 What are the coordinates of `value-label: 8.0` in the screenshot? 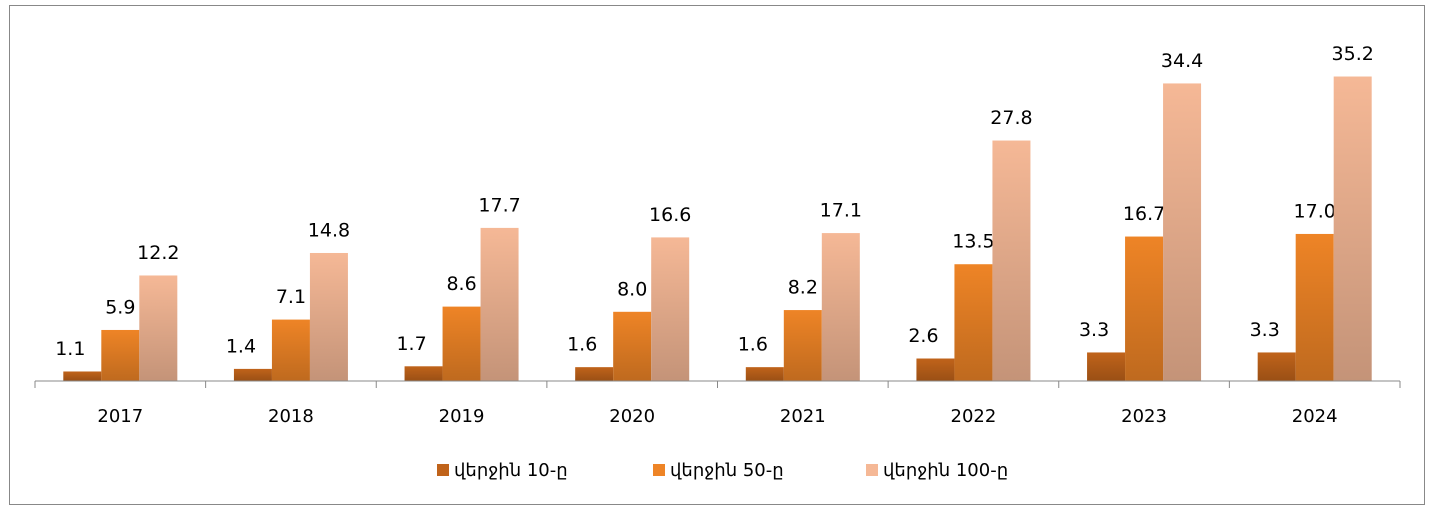 It's located at (632, 289).